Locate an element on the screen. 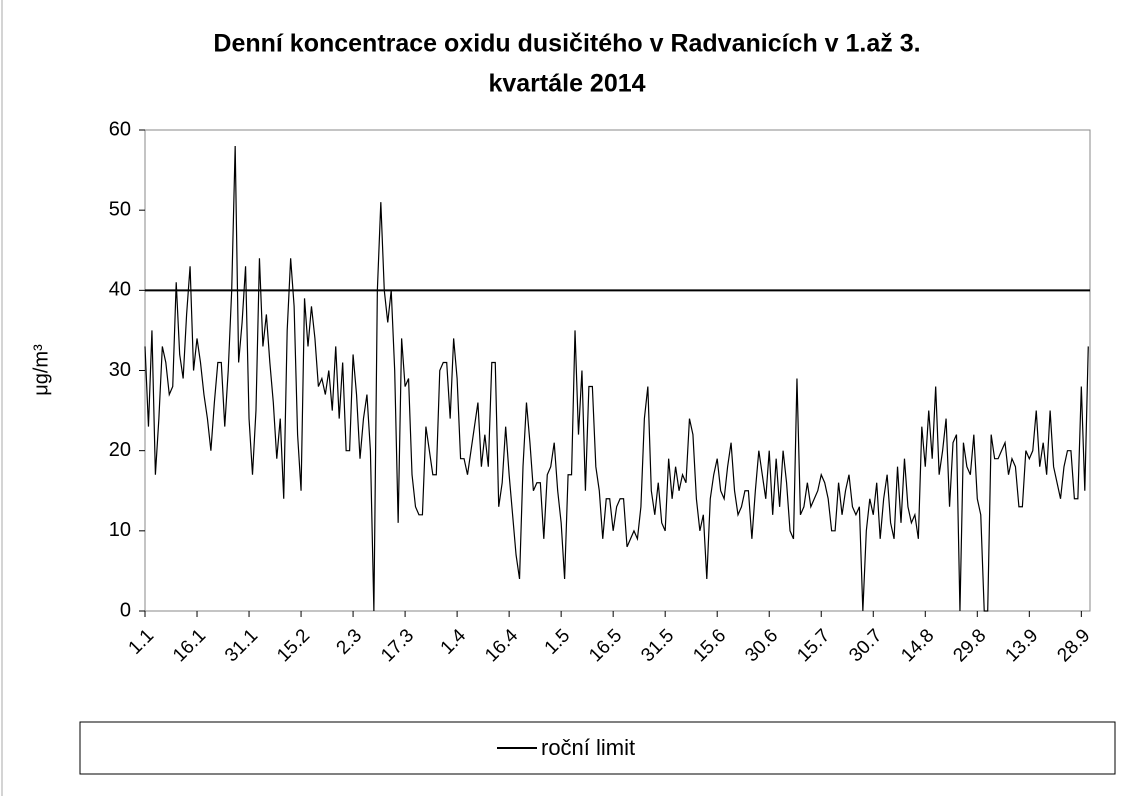 This screenshot has height=796, width=1133. x-tick-label: 15.7 is located at coordinates (813, 645).